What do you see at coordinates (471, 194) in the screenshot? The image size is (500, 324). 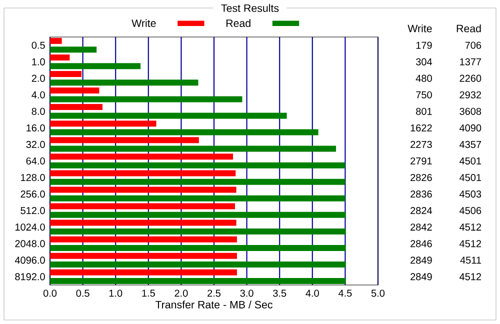 I see `text: 4503` at bounding box center [471, 194].